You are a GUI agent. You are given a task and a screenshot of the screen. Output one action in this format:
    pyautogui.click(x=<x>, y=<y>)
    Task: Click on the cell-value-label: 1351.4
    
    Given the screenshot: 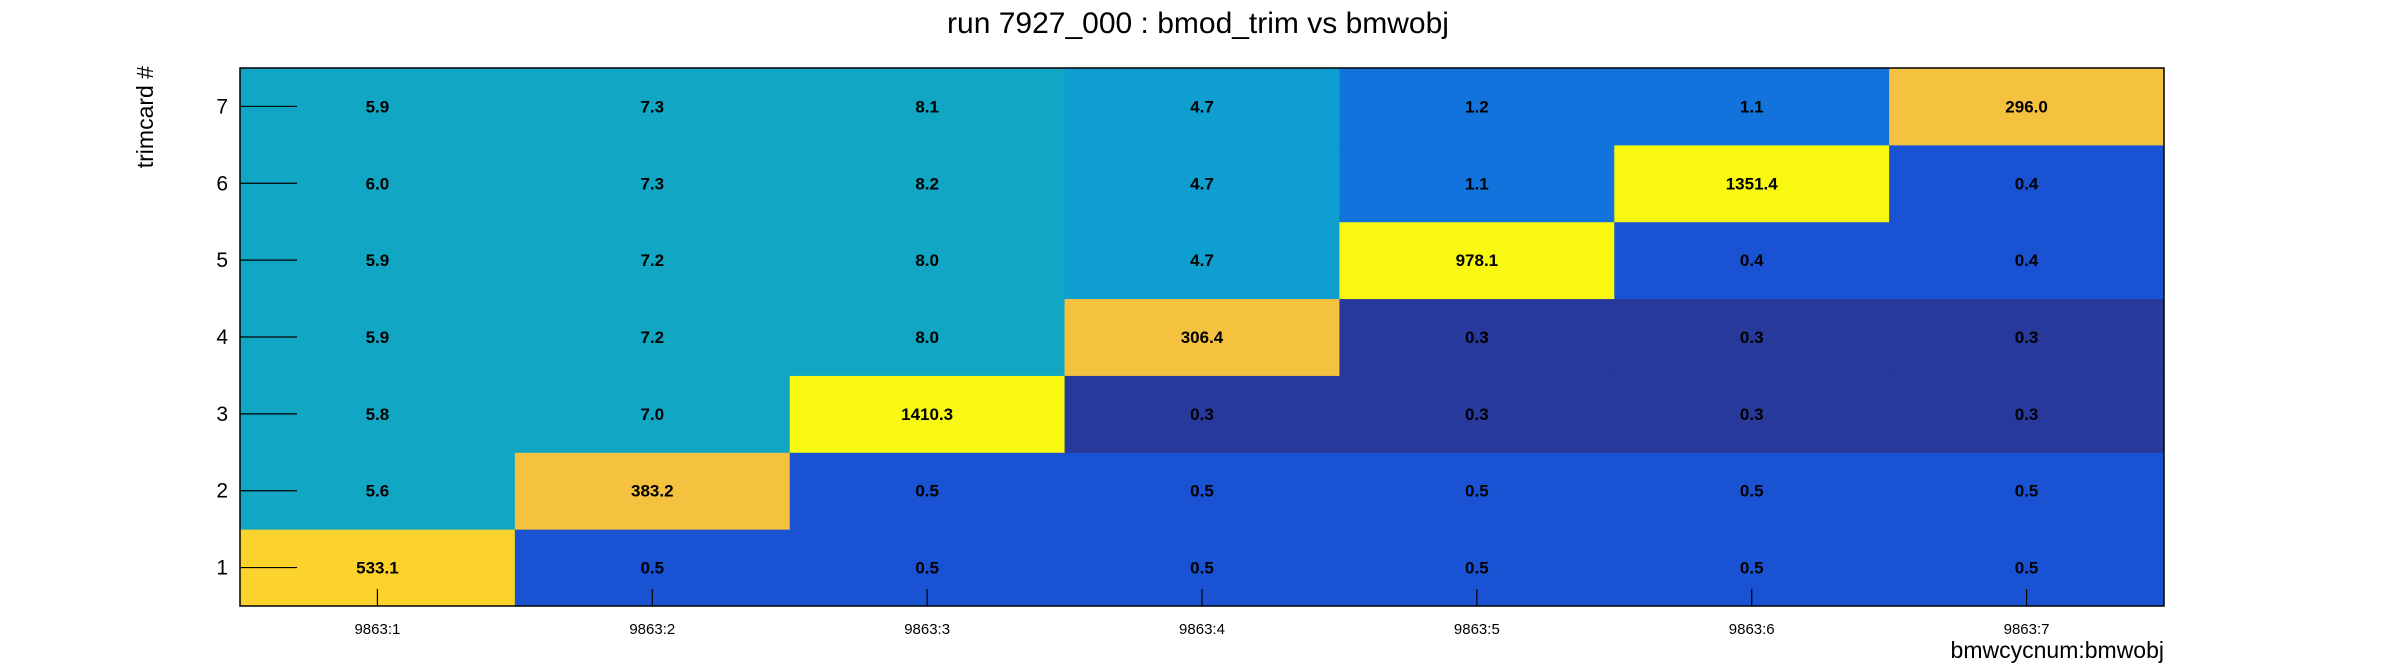 What is the action you would take?
    pyautogui.click(x=1752, y=183)
    